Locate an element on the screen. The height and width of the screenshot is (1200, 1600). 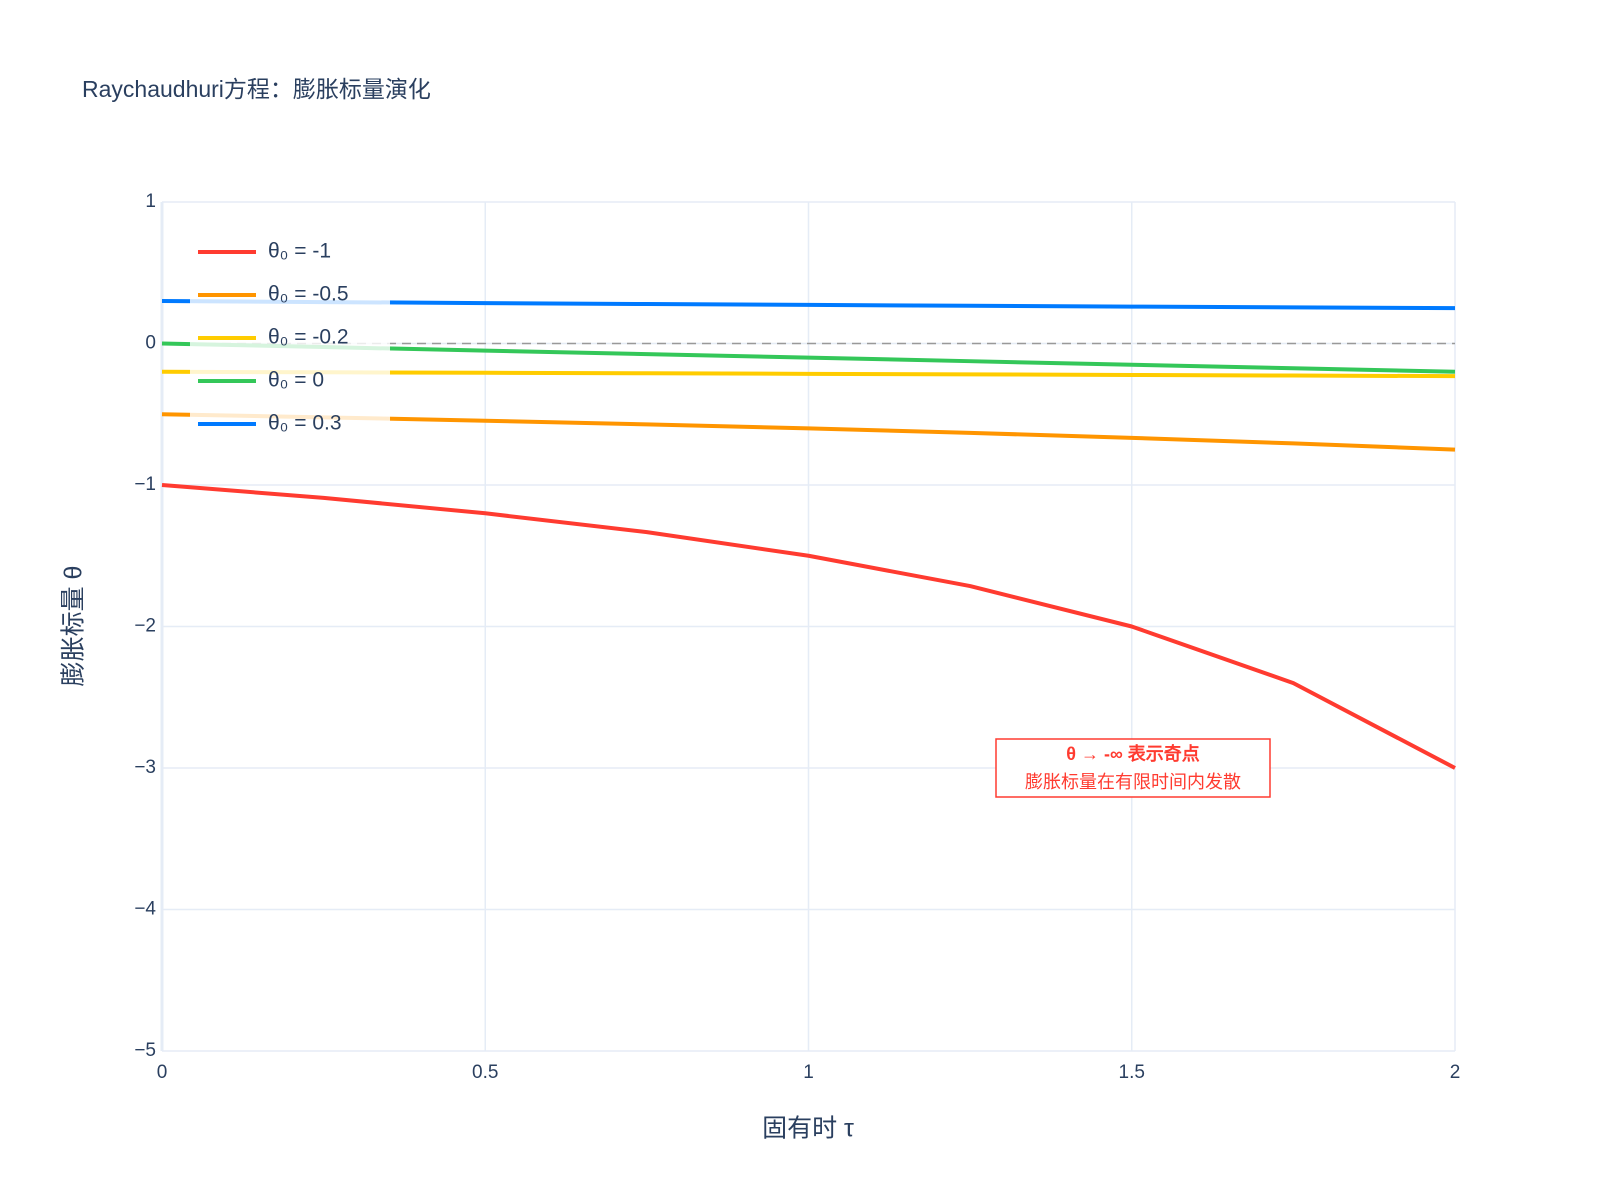
y-tick-label: −3 is located at coordinates (145, 767).